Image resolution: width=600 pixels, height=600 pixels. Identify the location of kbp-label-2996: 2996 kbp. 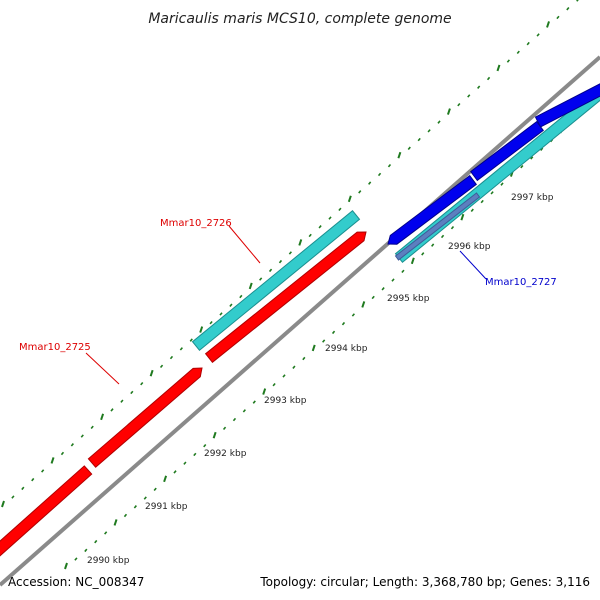
(469, 247).